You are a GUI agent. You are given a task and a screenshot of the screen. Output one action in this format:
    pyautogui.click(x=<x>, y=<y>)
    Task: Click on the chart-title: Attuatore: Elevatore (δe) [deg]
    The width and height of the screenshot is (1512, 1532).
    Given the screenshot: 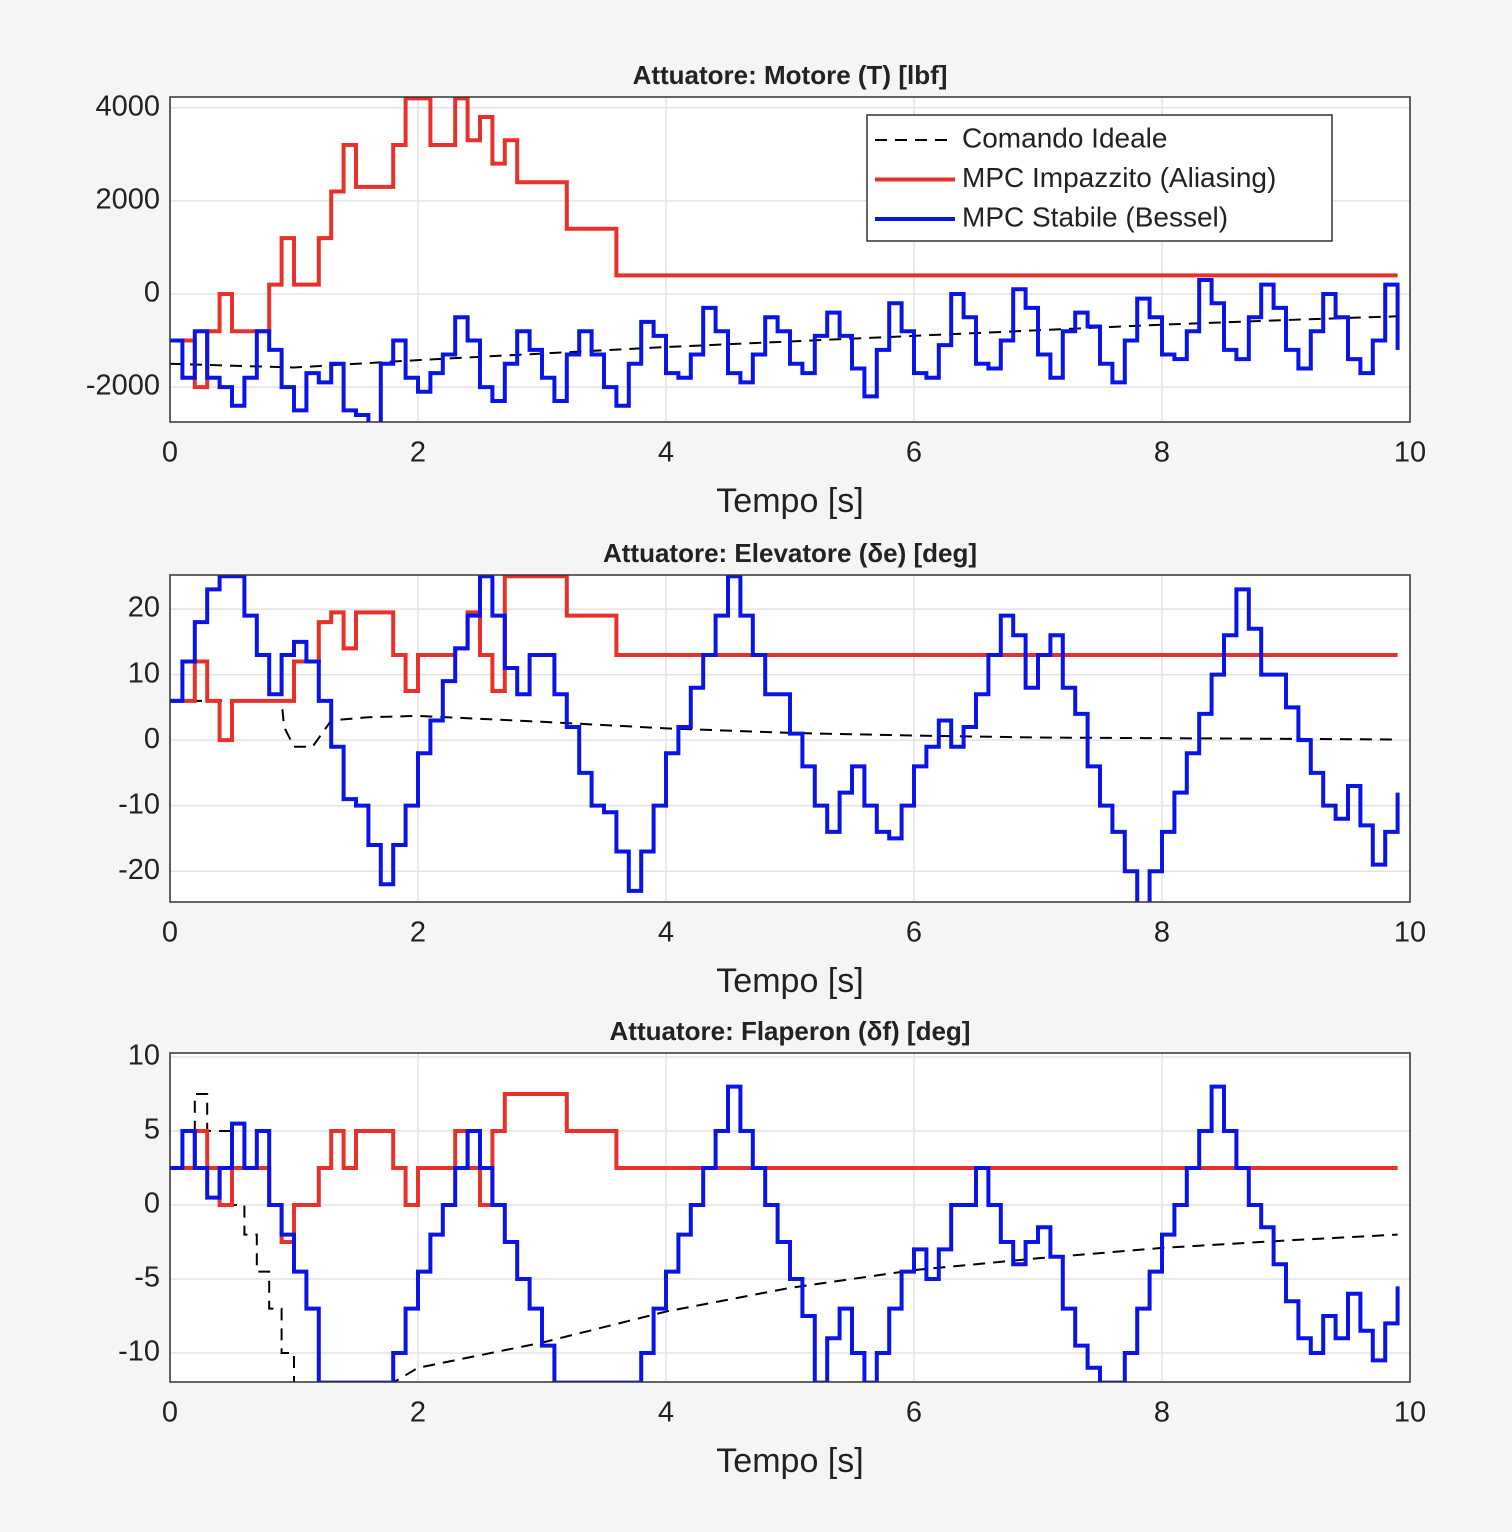 What is the action you would take?
    pyautogui.click(x=790, y=553)
    